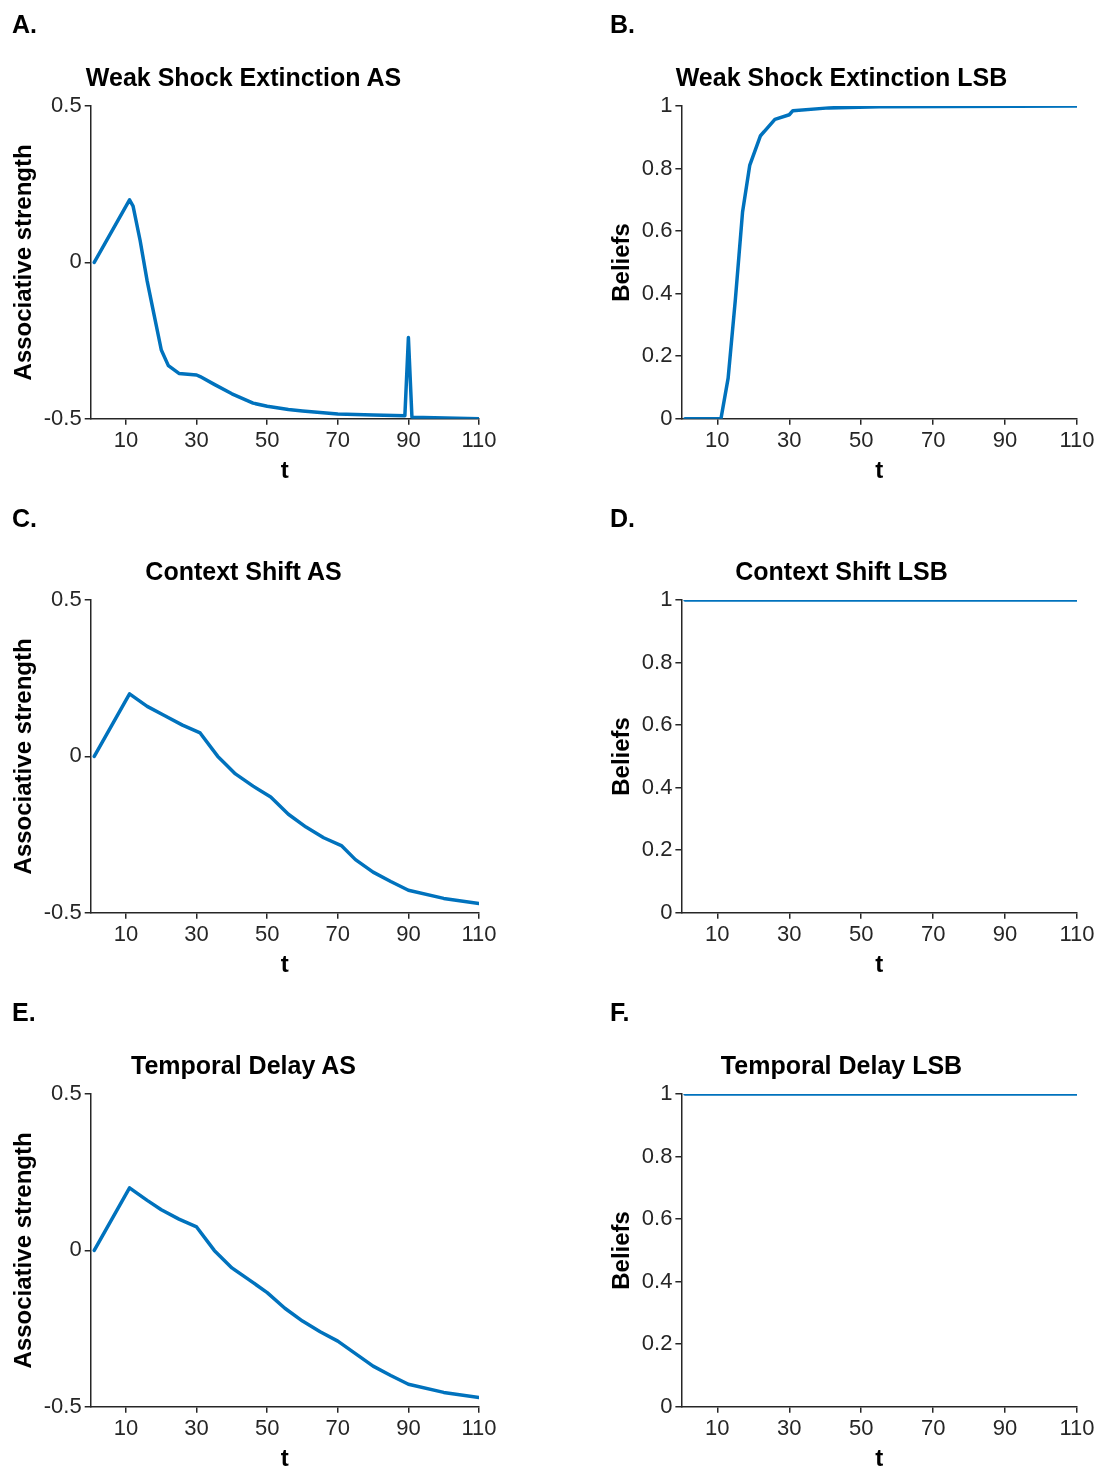  What do you see at coordinates (243, 1064) in the screenshot?
I see `chart-title: Temporal Delay AS` at bounding box center [243, 1064].